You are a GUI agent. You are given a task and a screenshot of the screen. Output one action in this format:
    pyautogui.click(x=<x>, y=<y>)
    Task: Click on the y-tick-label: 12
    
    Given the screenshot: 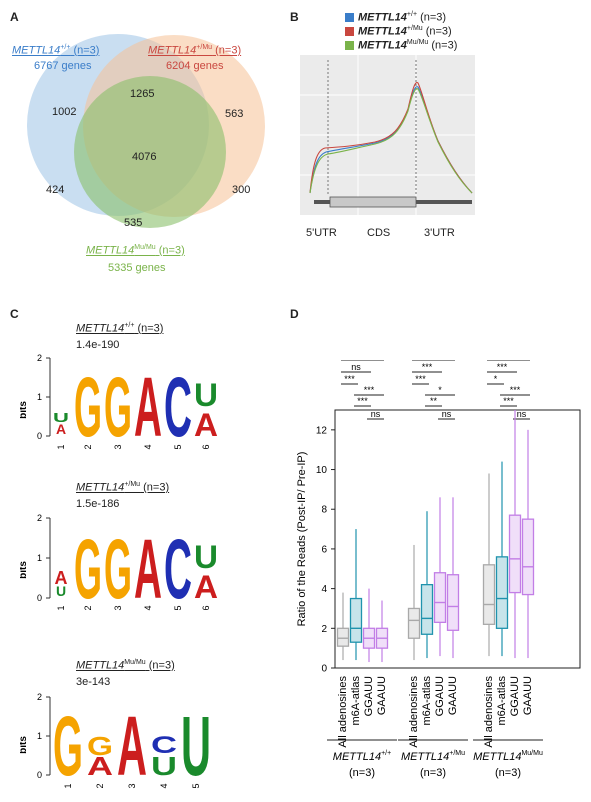 What is the action you would take?
    pyautogui.click(x=322, y=430)
    